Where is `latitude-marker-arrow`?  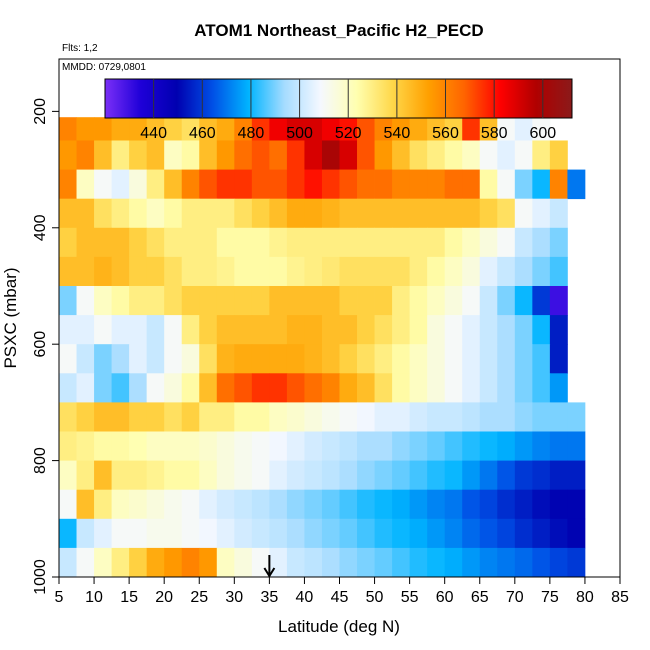
latitude-marker-arrow is located at coordinates (269, 566).